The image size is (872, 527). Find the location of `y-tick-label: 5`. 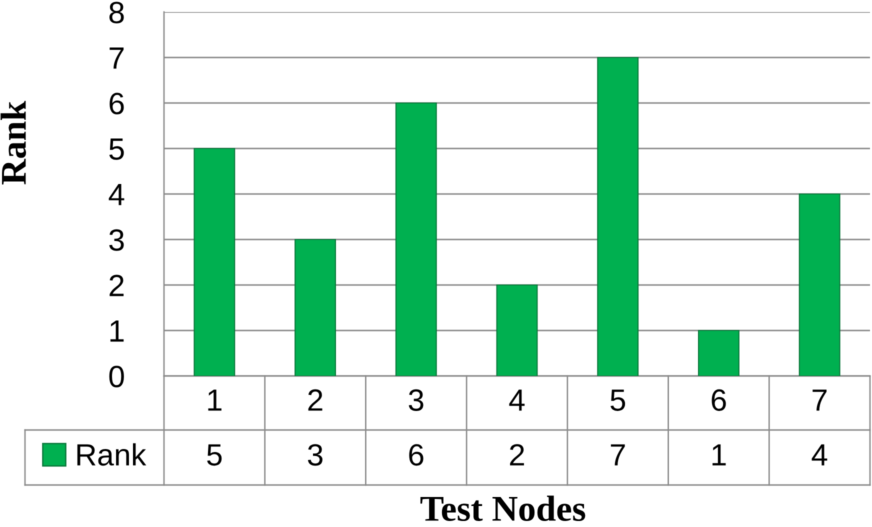

y-tick-label: 5 is located at coordinates (116, 149).